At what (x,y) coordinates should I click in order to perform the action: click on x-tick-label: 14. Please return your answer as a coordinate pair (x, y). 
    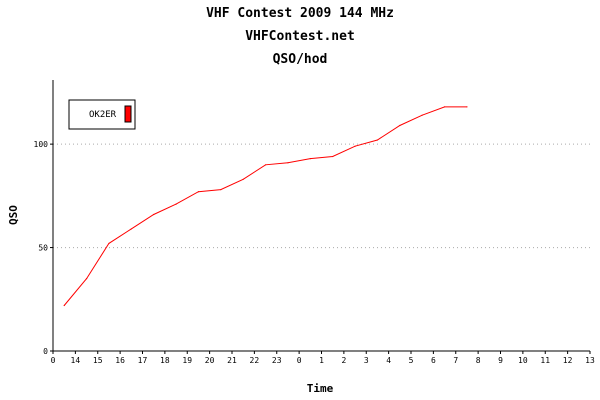
    Looking at the image, I should click on (76, 360).